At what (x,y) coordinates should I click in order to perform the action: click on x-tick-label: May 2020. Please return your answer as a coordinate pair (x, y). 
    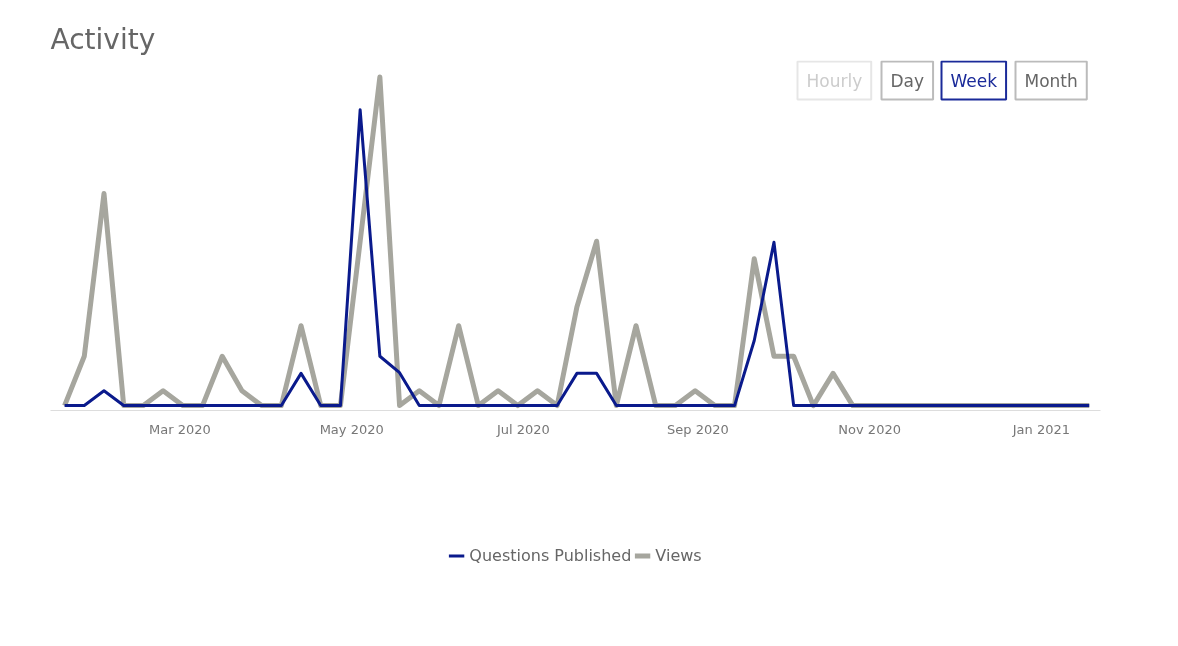
    Looking at the image, I should click on (351, 429).